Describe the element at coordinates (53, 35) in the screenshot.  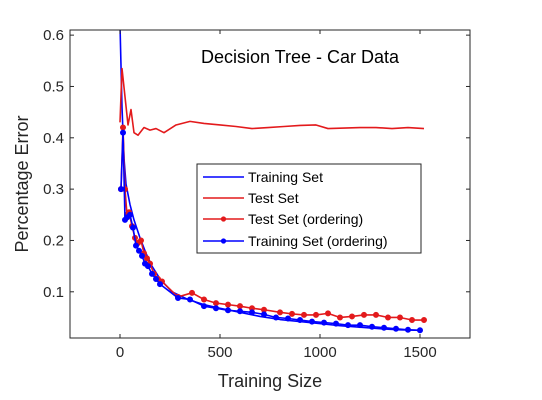
I see `y-tick-label: 0.6` at that location.